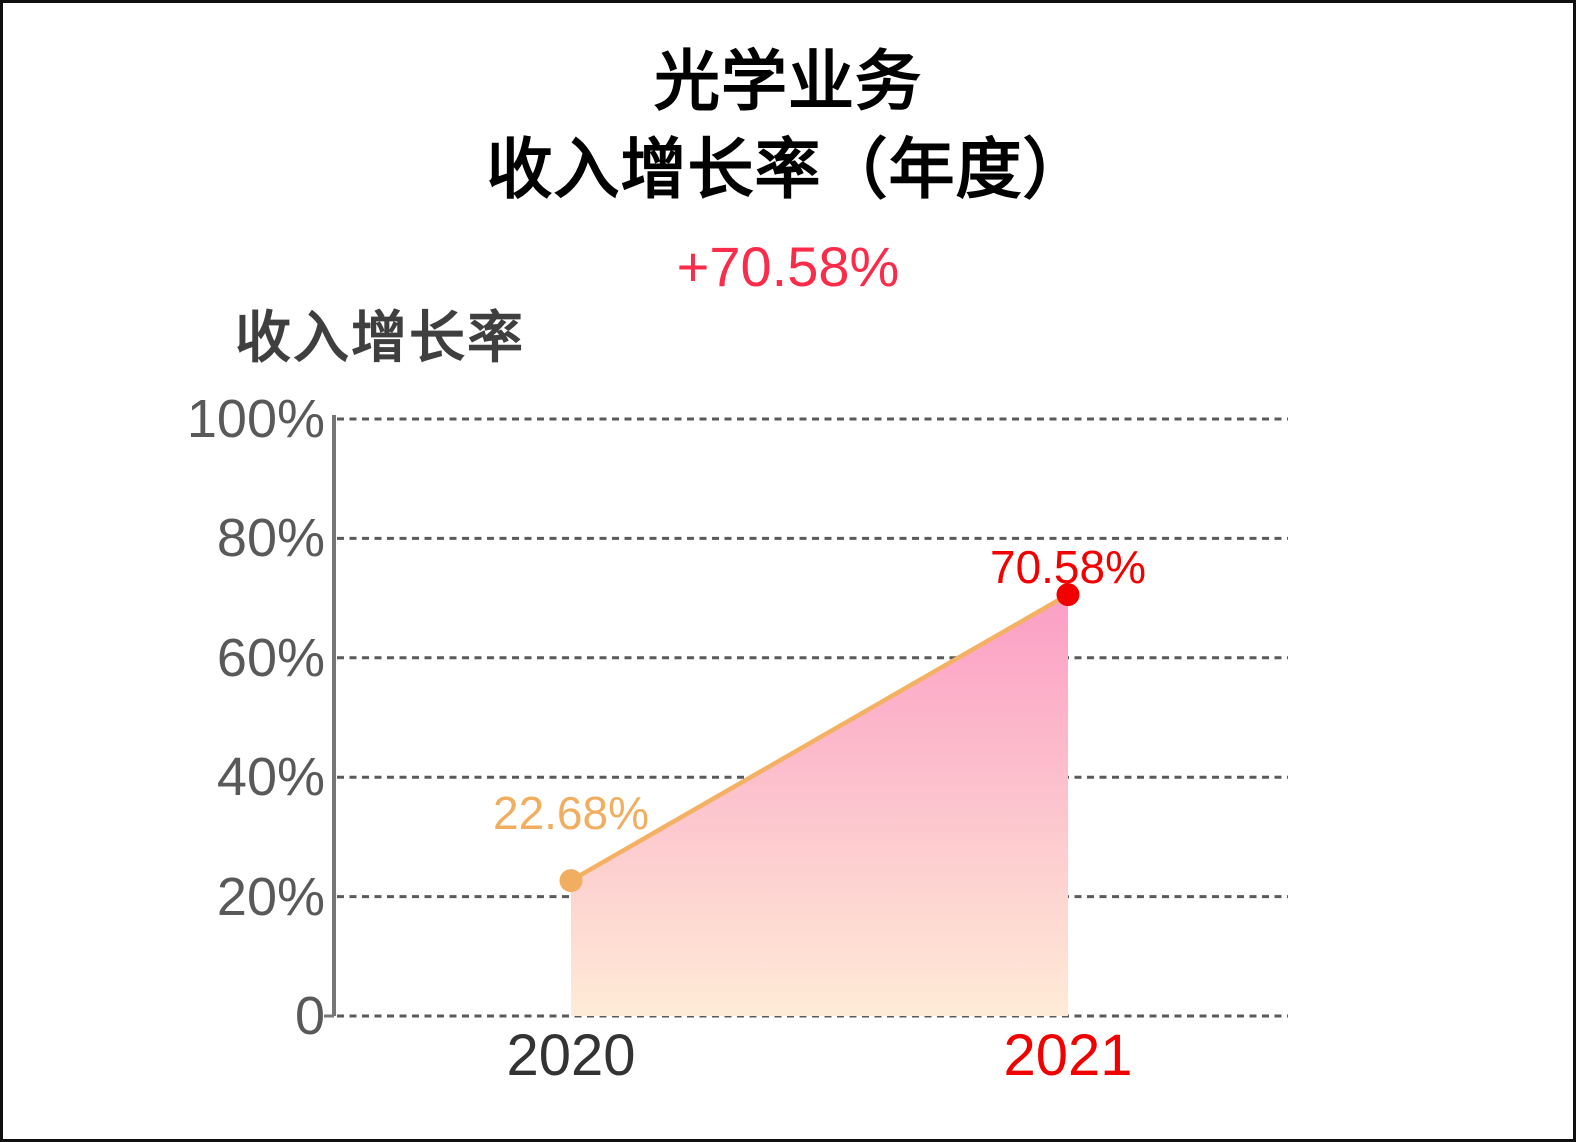  What do you see at coordinates (1068, 595) in the screenshot?
I see `data-point-2021` at bounding box center [1068, 595].